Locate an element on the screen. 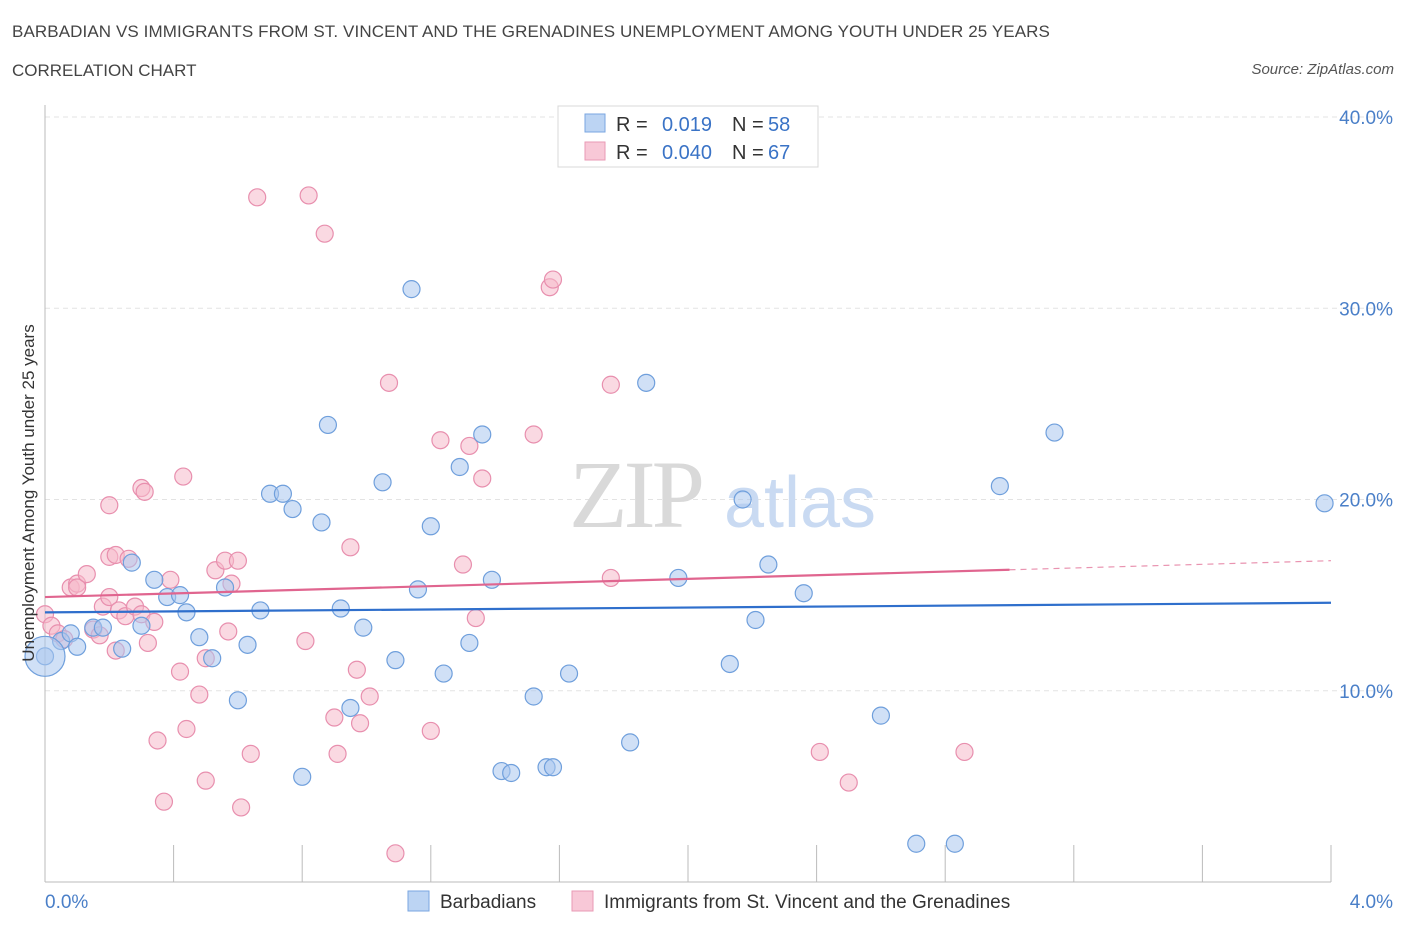  trend-line-immigrants is located at coordinates (527, 583).